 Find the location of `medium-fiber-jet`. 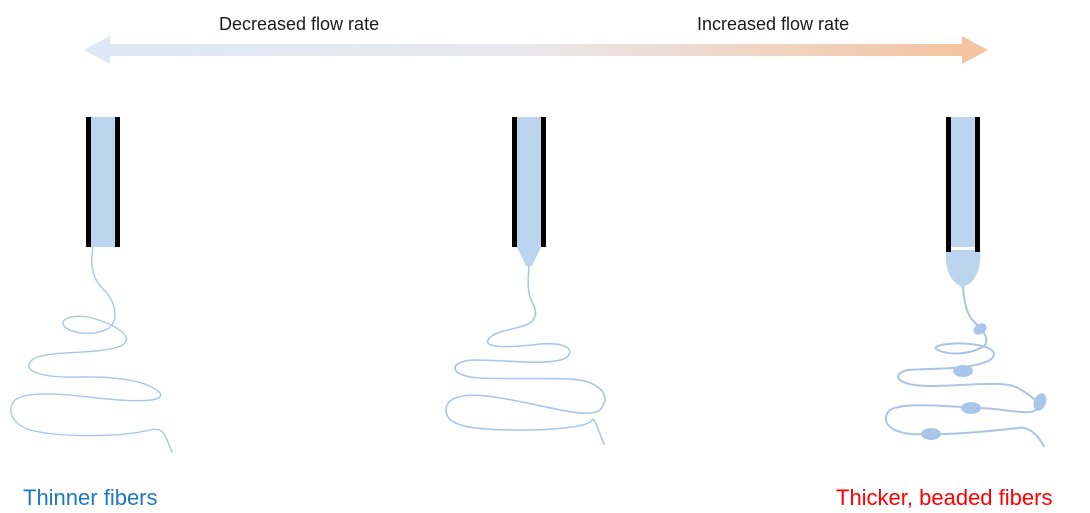

medium-fiber-jet is located at coordinates (525, 355).